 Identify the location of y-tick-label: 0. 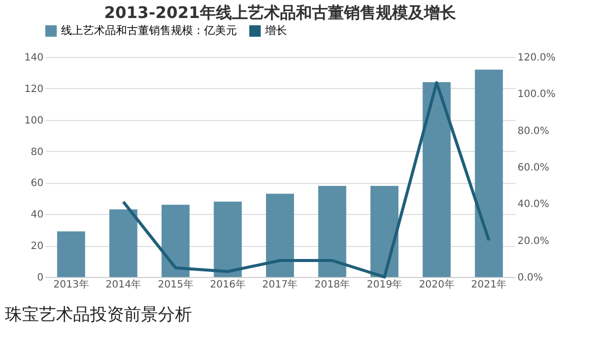
(40, 278).